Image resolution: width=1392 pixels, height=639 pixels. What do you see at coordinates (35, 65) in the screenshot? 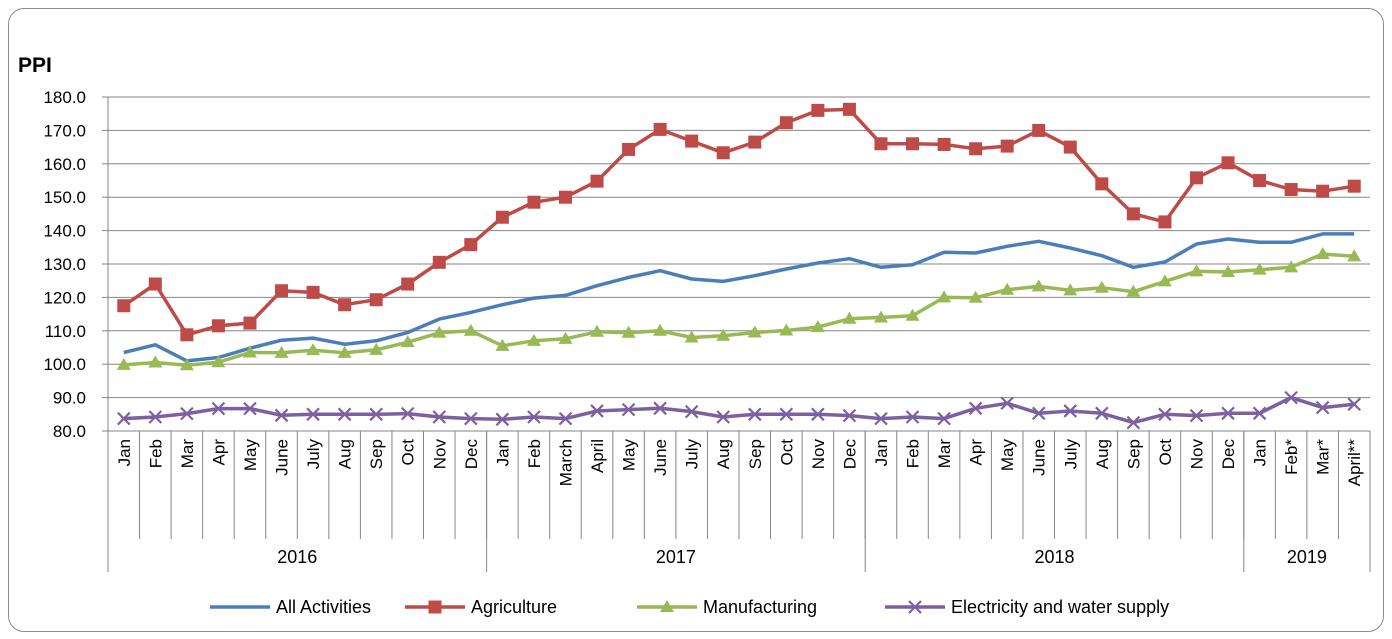
I see `y-axis-title: PPI` at bounding box center [35, 65].